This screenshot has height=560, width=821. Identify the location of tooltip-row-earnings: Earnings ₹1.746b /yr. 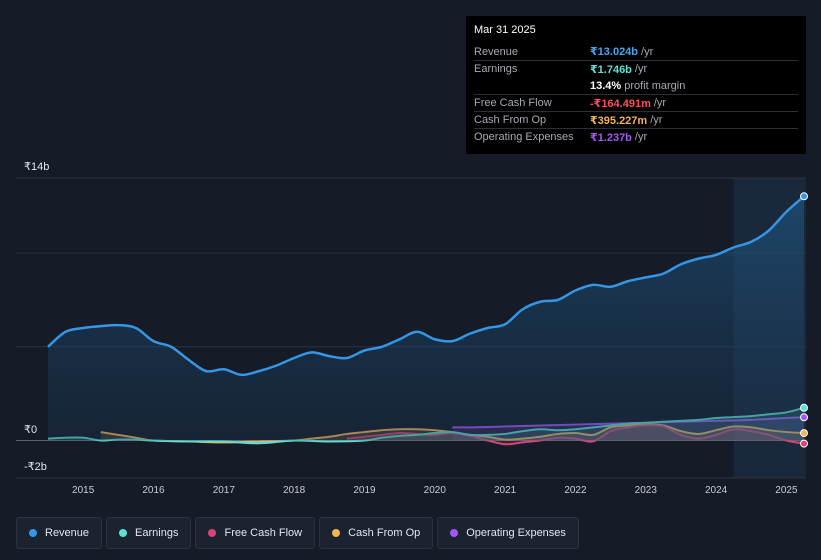
(636, 68).